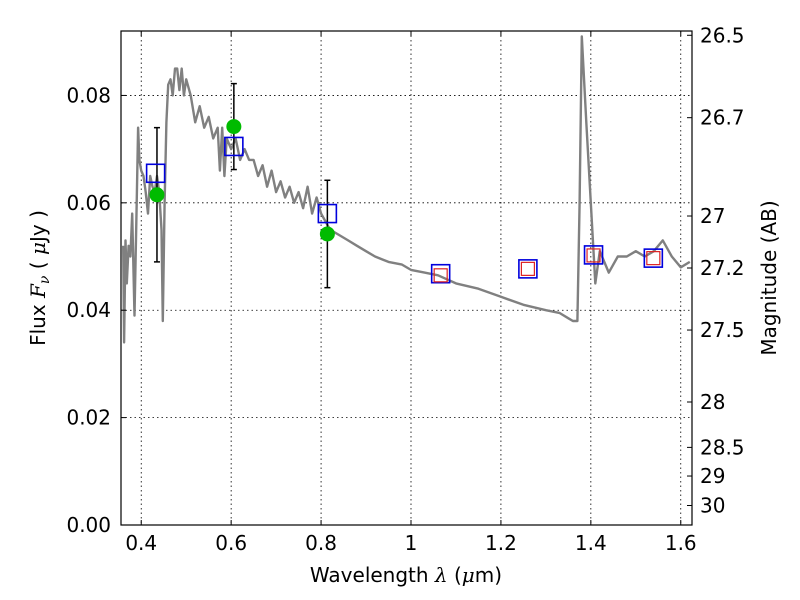 The height and width of the screenshot is (600, 800). I want to click on y-tick-label: 0.04, so click(88, 310).